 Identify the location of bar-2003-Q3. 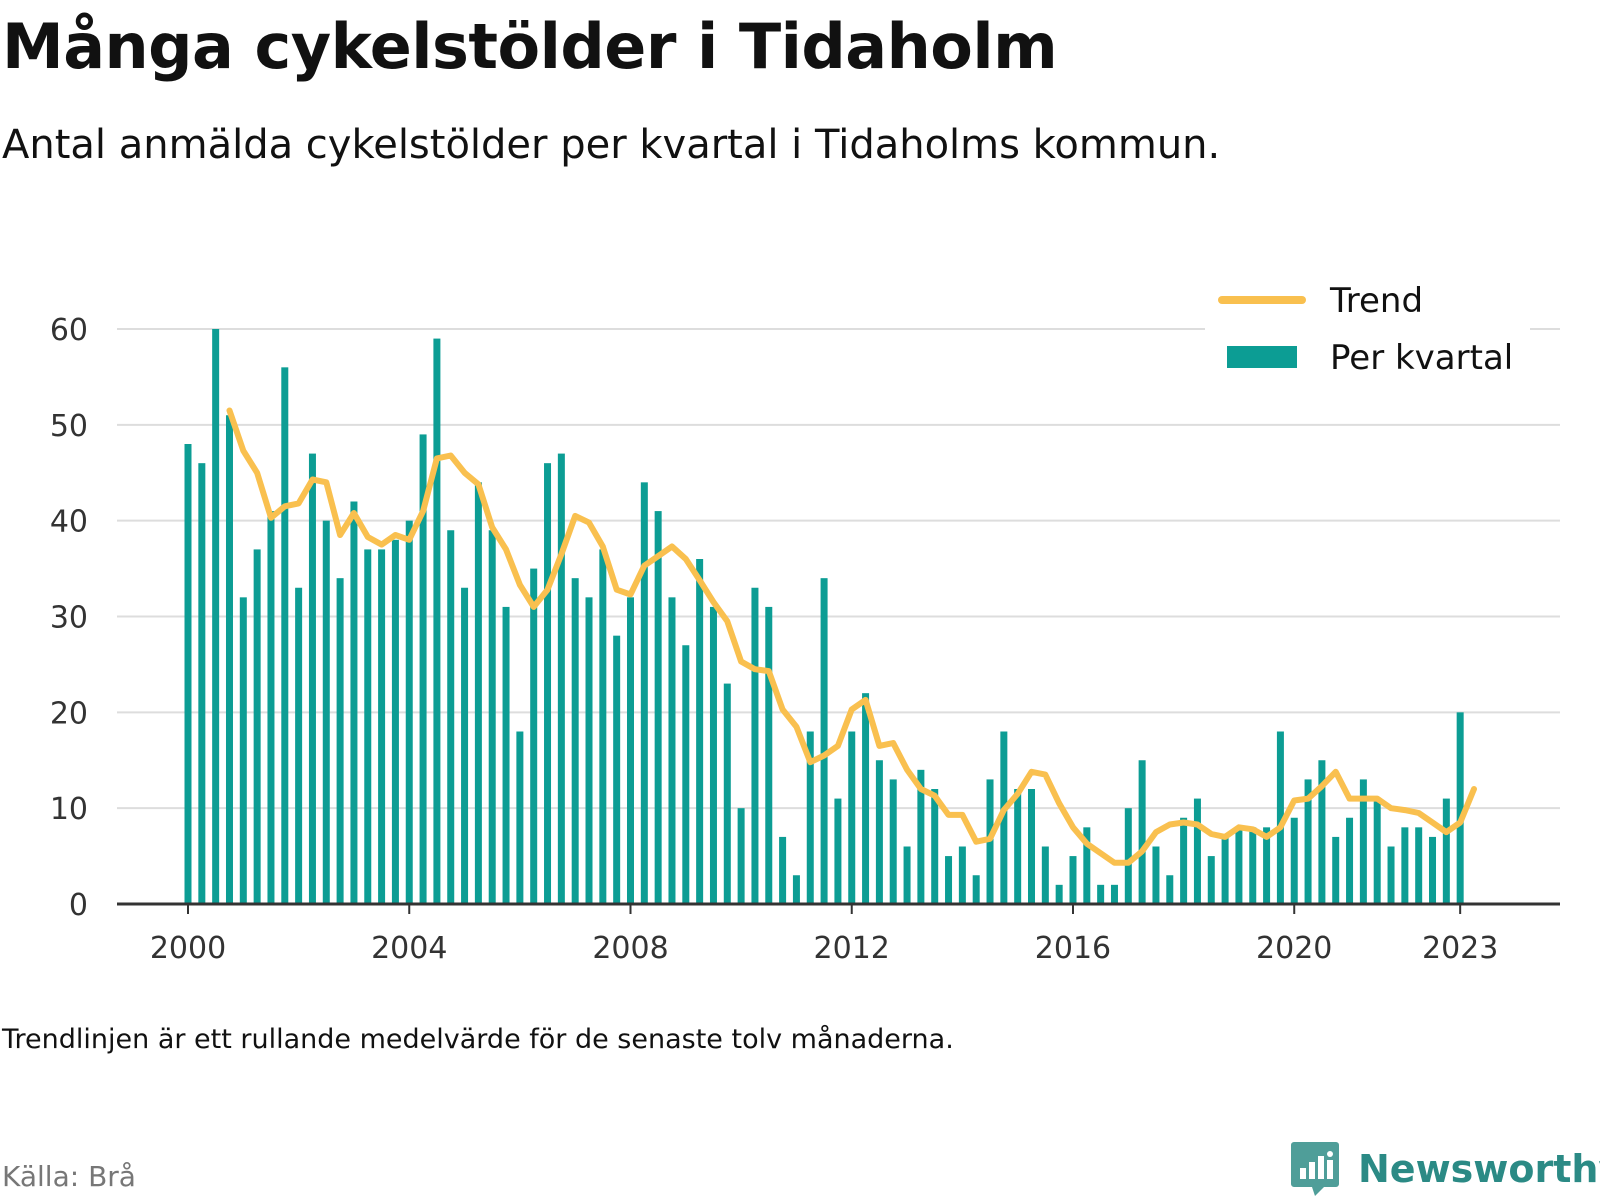
(382, 726).